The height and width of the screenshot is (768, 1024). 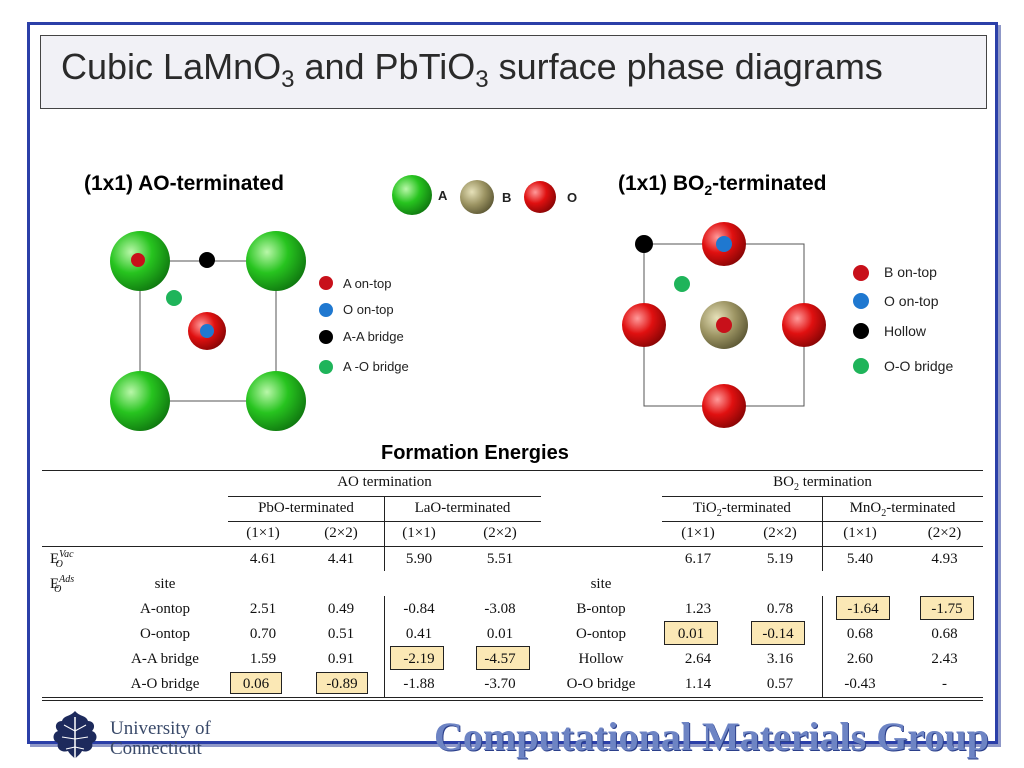 I want to click on cell-value: 4.41, so click(x=341, y=559).